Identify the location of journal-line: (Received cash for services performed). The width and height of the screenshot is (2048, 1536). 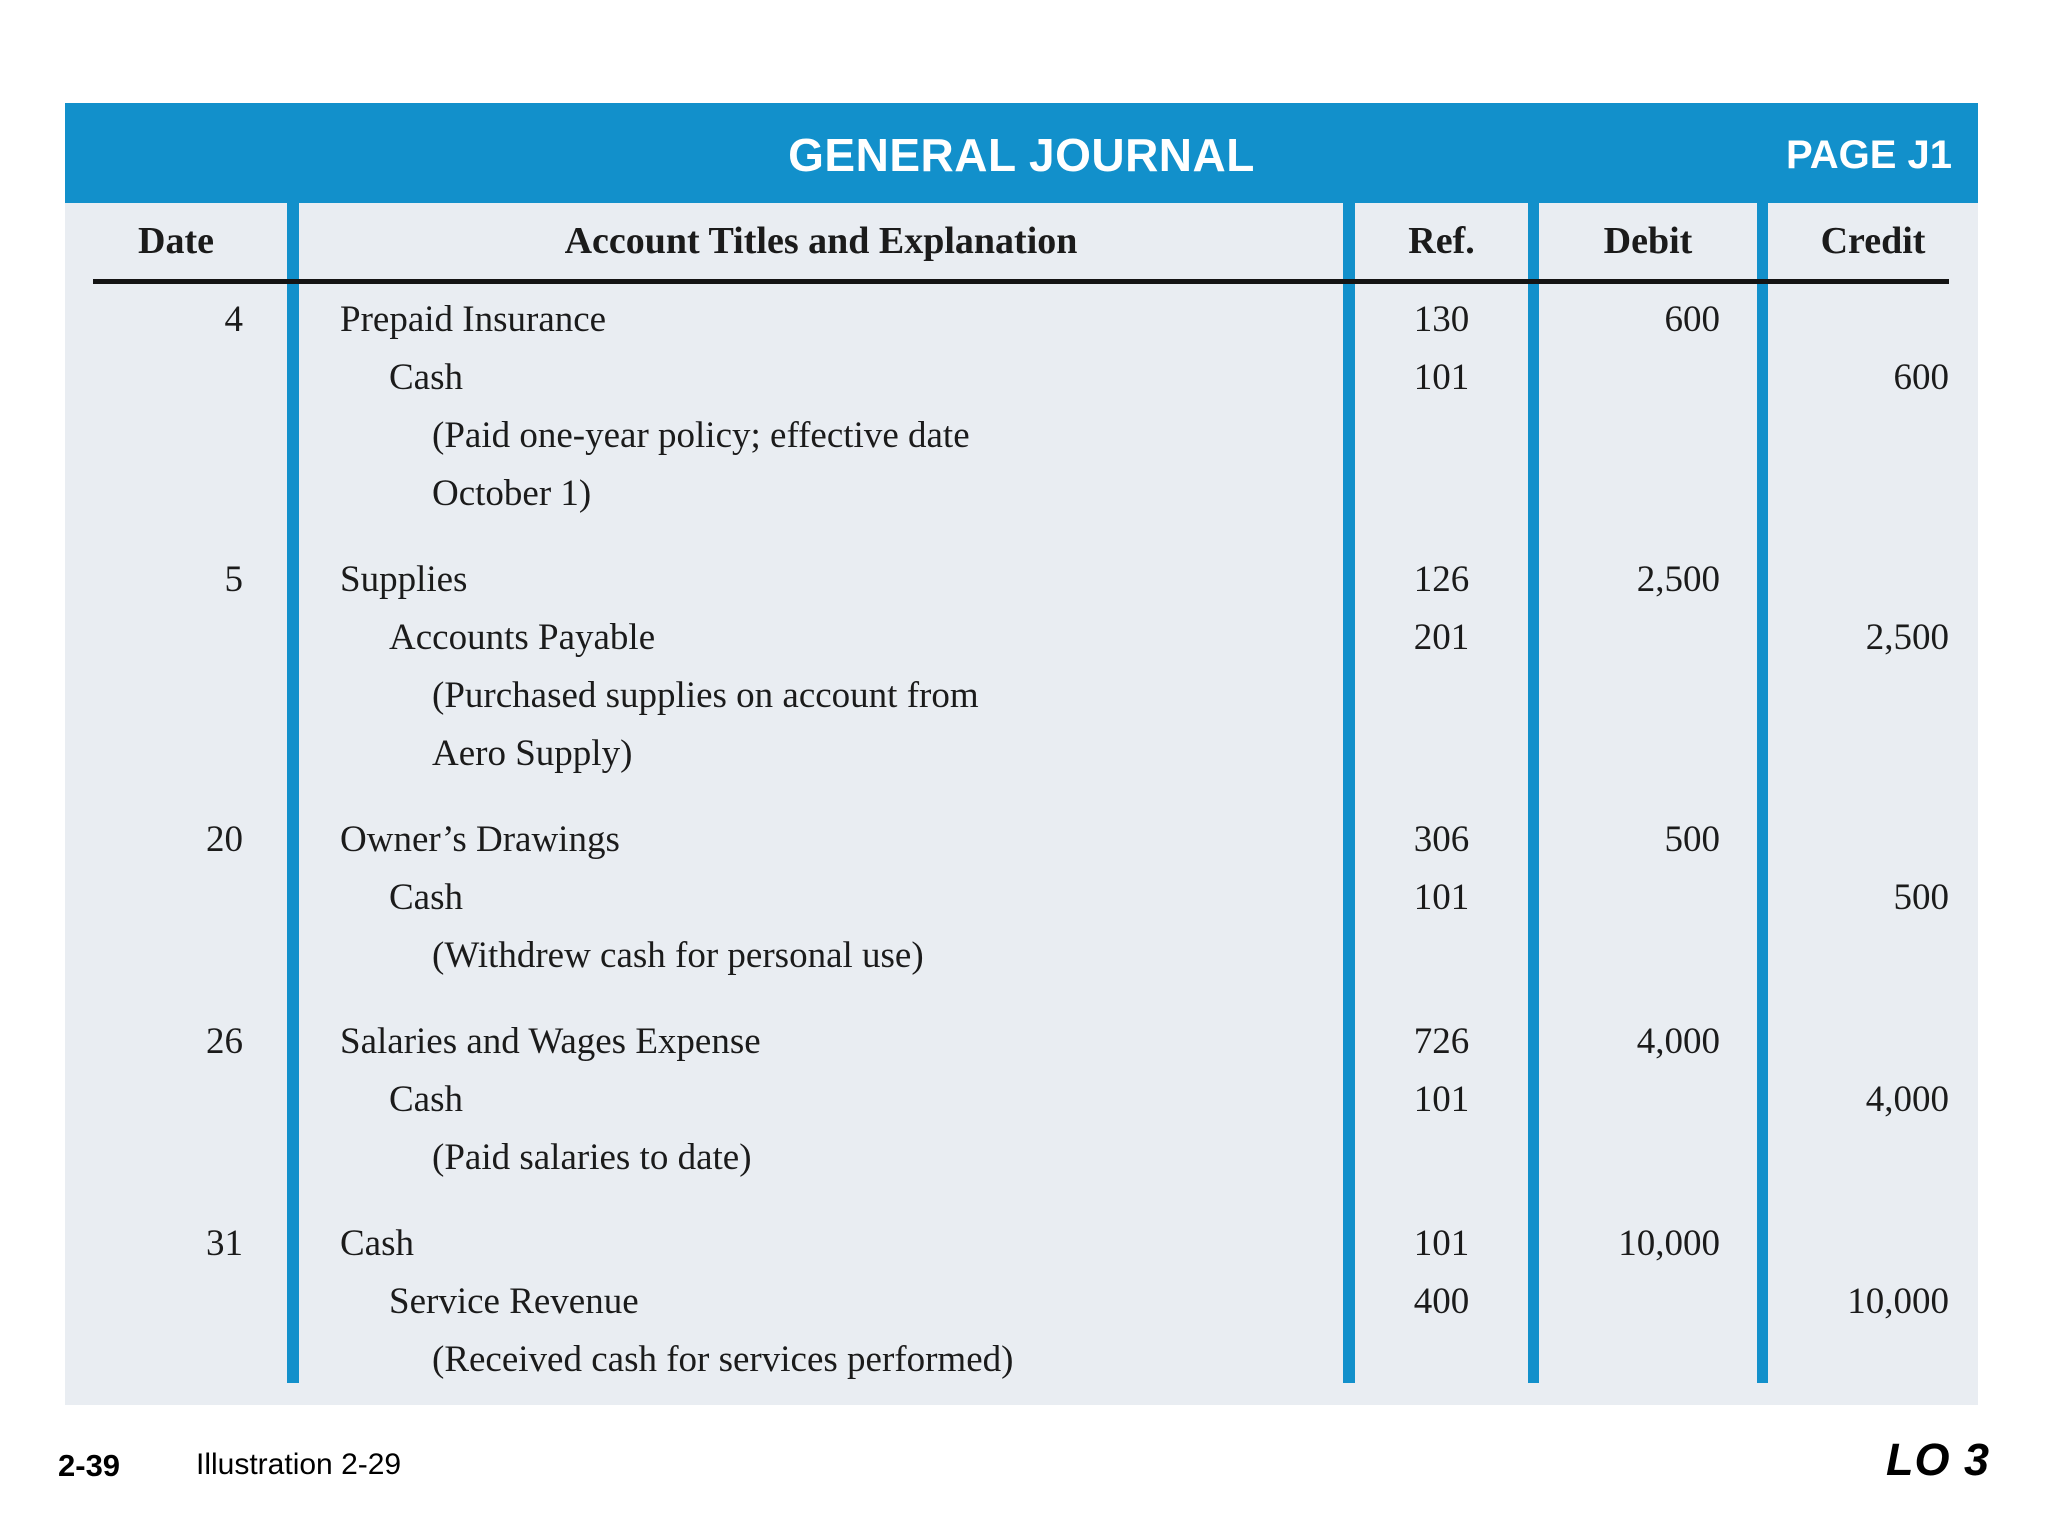
(1021, 1360).